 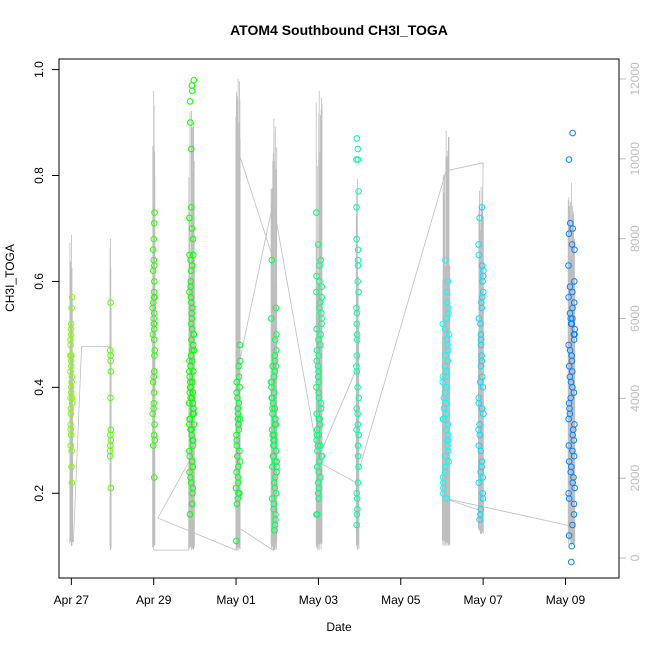 I want to click on secondary-y-tick-label: 4000, so click(x=635, y=398).